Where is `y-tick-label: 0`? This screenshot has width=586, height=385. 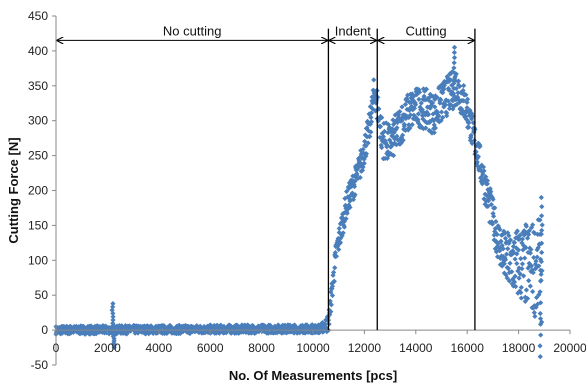 y-tick-label: 0 is located at coordinates (44, 330).